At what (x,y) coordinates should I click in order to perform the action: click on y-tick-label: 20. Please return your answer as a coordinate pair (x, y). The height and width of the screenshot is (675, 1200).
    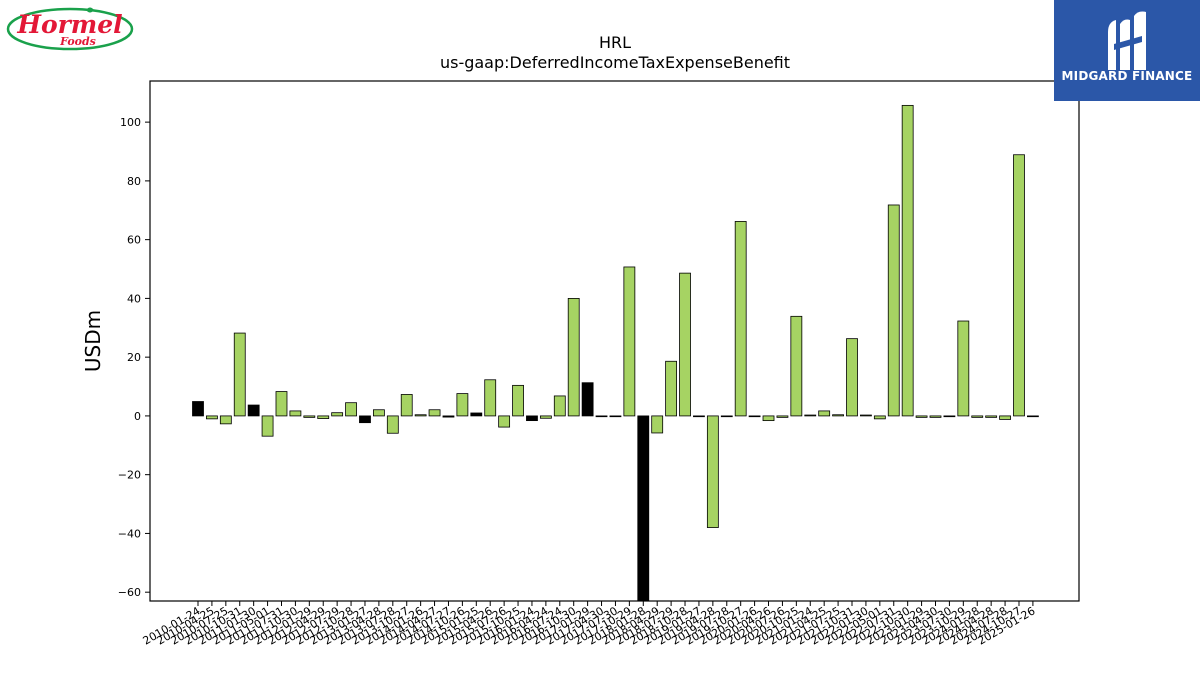
    Looking at the image, I should click on (134, 357).